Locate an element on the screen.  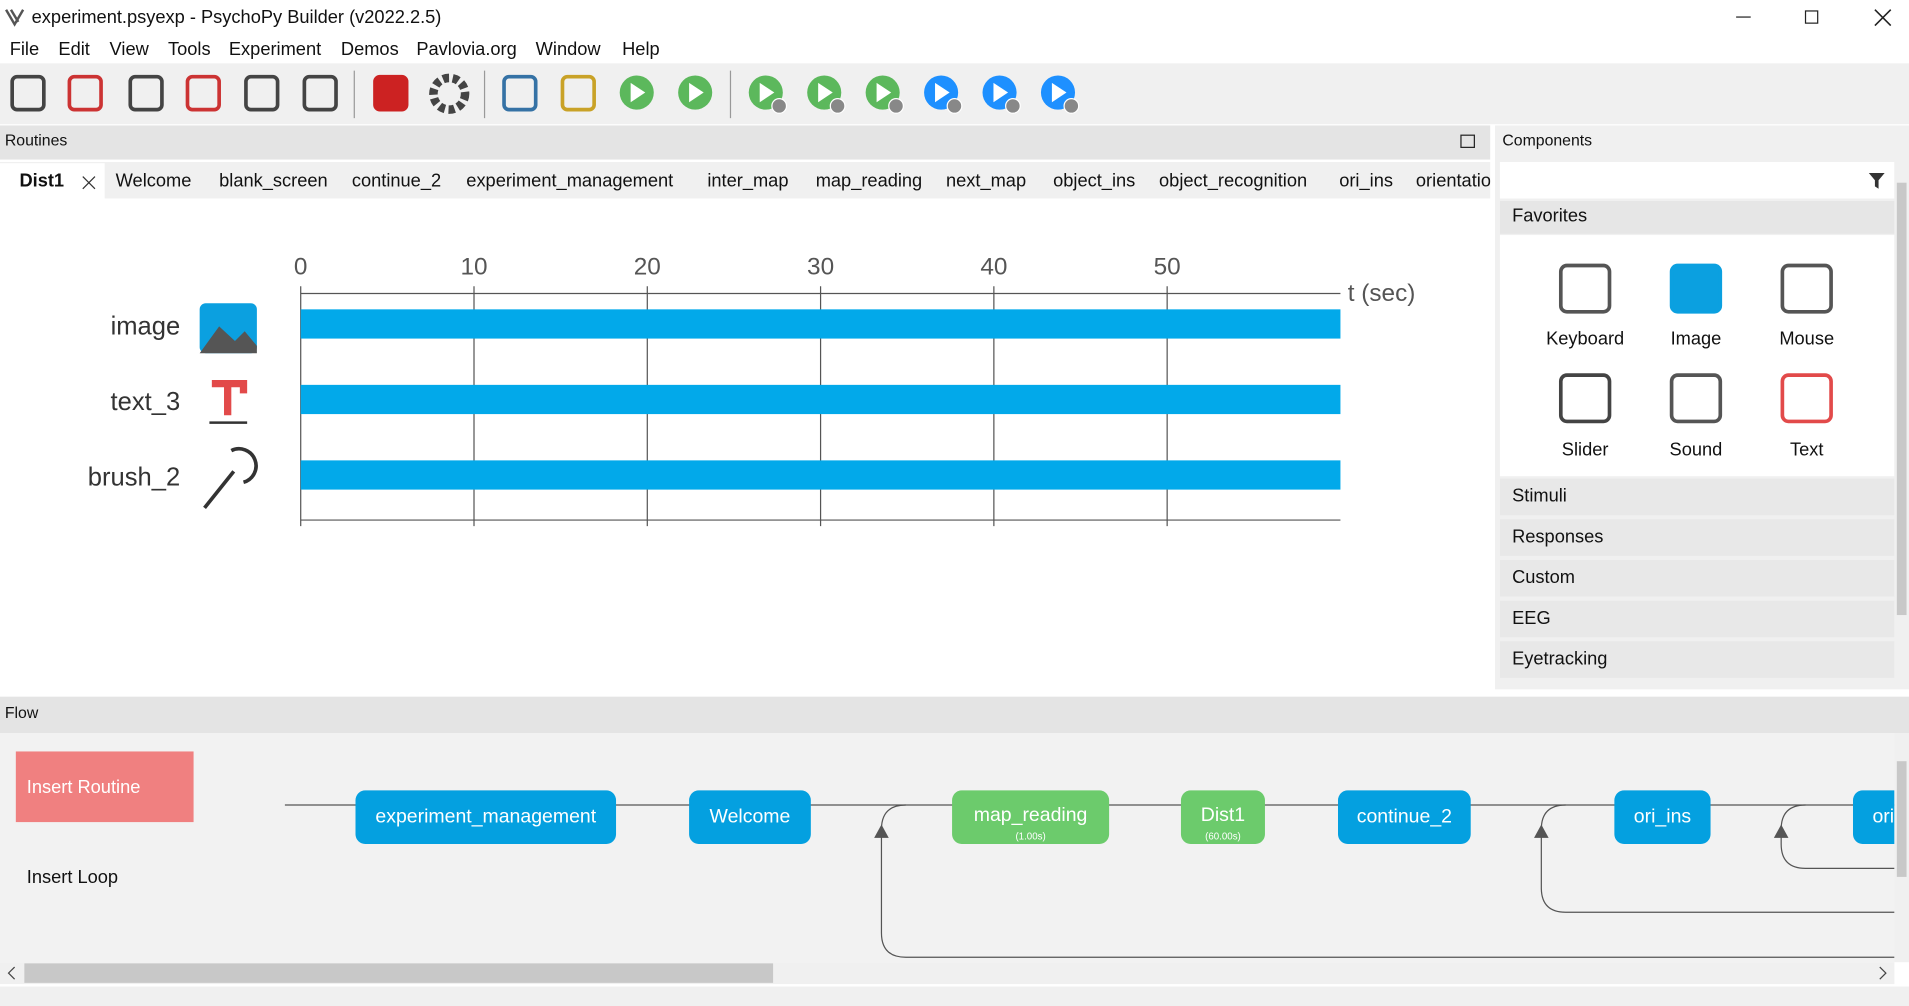
component-button: Sound is located at coordinates (1696, 448).